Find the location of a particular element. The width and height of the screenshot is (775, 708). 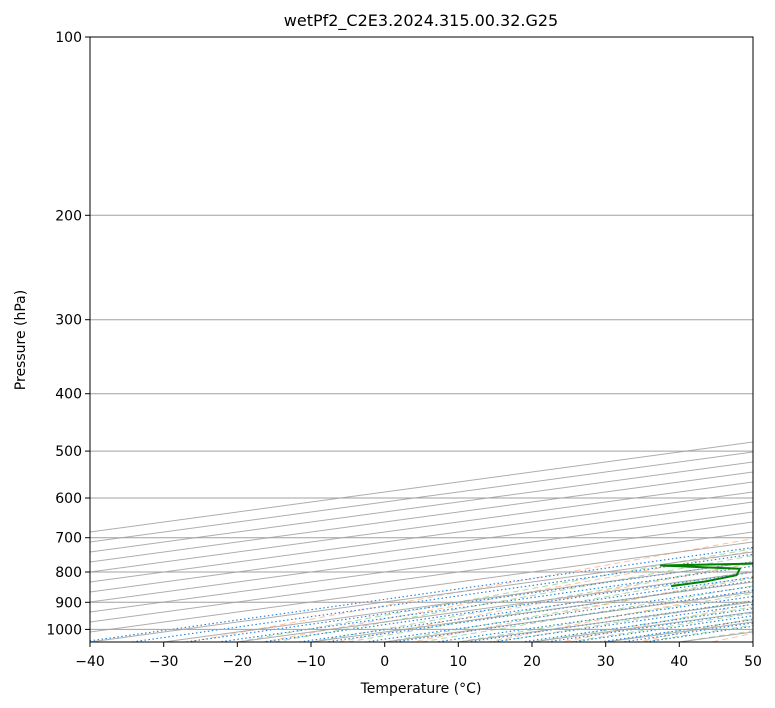

x-tick-label: −40 is located at coordinates (90, 662).